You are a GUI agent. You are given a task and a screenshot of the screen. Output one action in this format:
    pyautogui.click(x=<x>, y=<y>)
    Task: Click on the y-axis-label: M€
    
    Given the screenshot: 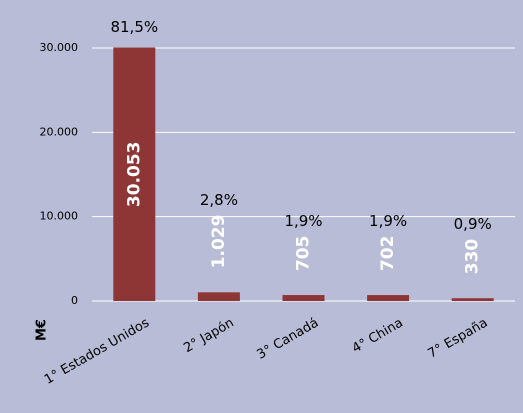 What is the action you would take?
    pyautogui.click(x=42, y=330)
    